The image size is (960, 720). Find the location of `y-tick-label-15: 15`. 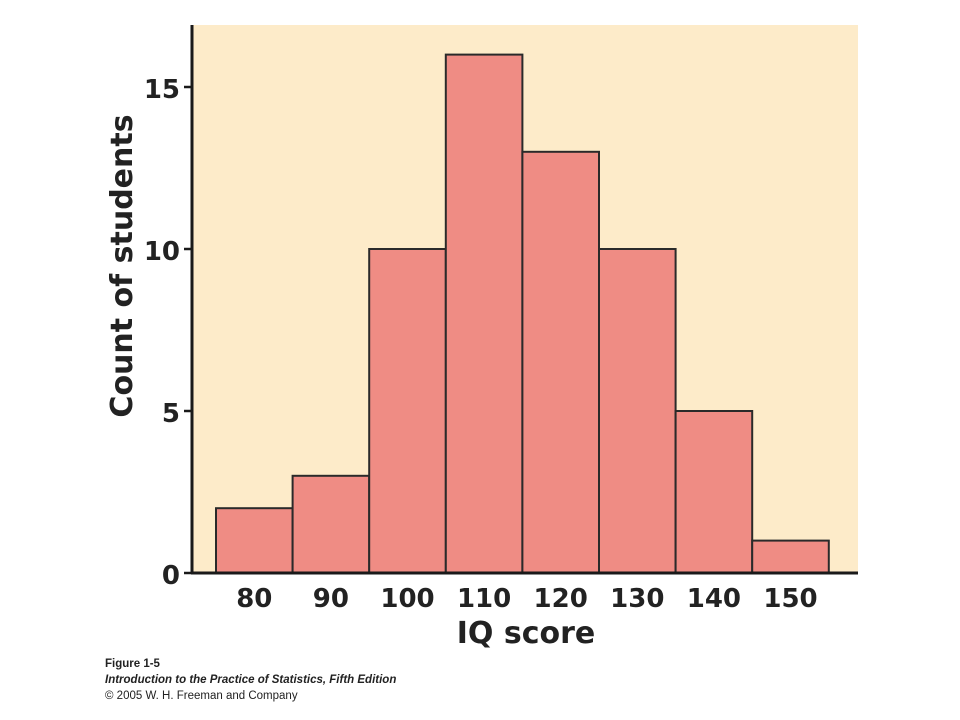

y-tick-label-15: 15 is located at coordinates (162, 90).